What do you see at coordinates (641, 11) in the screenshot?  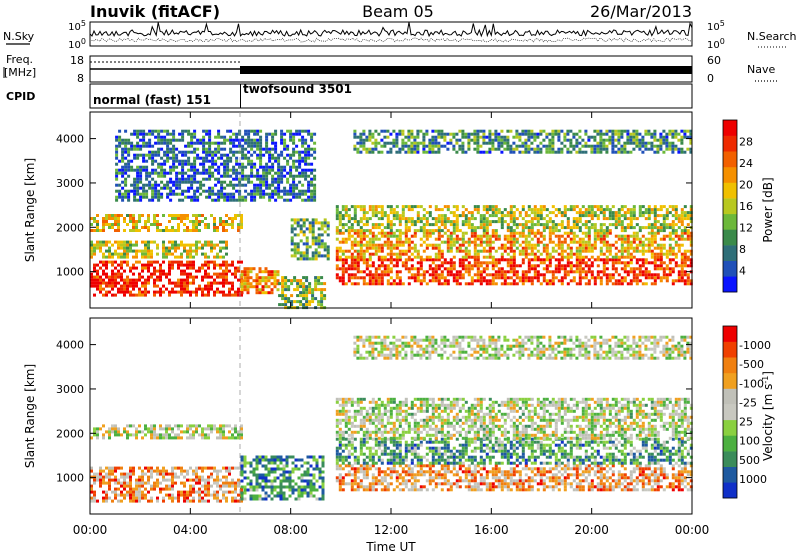 I see `date-title: 26/Mar/2013` at bounding box center [641, 11].